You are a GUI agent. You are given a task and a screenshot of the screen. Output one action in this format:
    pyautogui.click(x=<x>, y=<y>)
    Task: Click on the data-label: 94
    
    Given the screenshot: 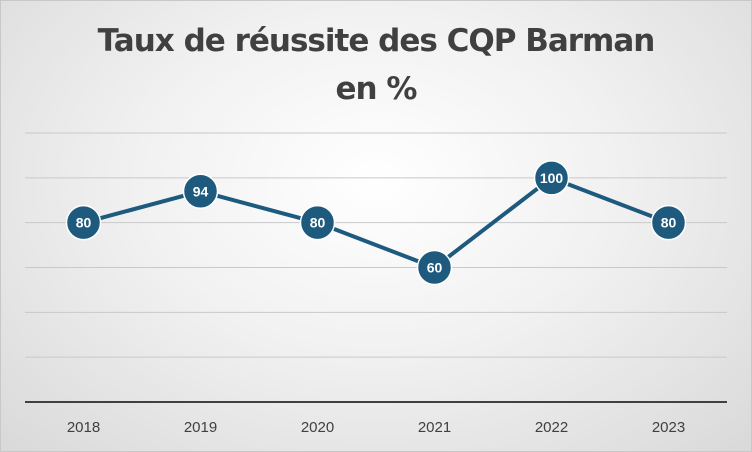 What is the action you would take?
    pyautogui.click(x=201, y=191)
    